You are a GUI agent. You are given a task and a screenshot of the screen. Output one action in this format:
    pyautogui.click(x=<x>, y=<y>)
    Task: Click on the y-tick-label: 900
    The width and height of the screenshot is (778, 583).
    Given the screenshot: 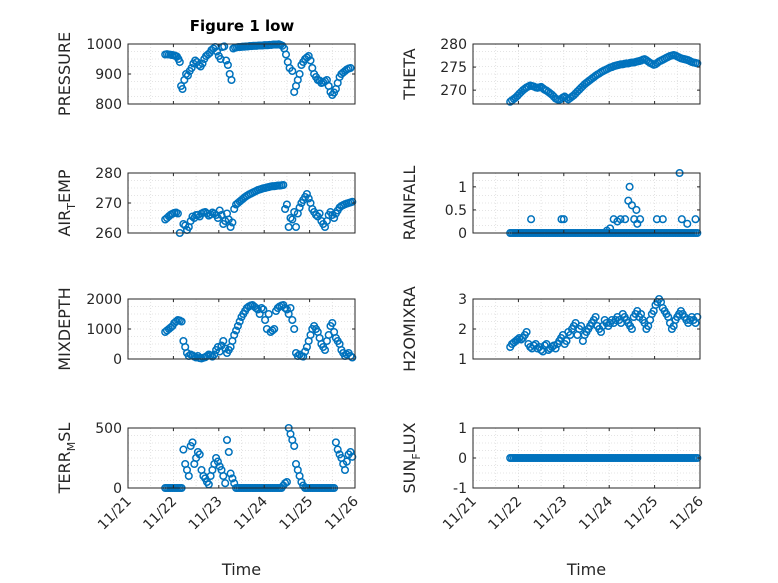 What is the action you would take?
    pyautogui.click(x=108, y=75)
    